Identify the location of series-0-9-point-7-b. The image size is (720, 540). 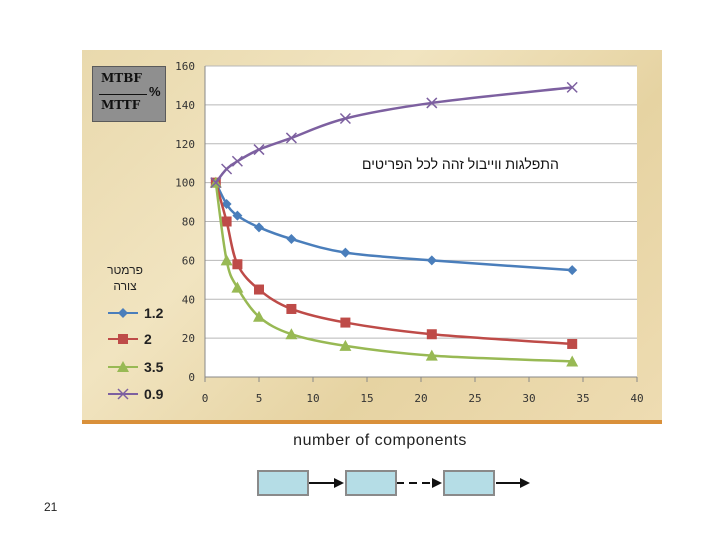
(572, 87).